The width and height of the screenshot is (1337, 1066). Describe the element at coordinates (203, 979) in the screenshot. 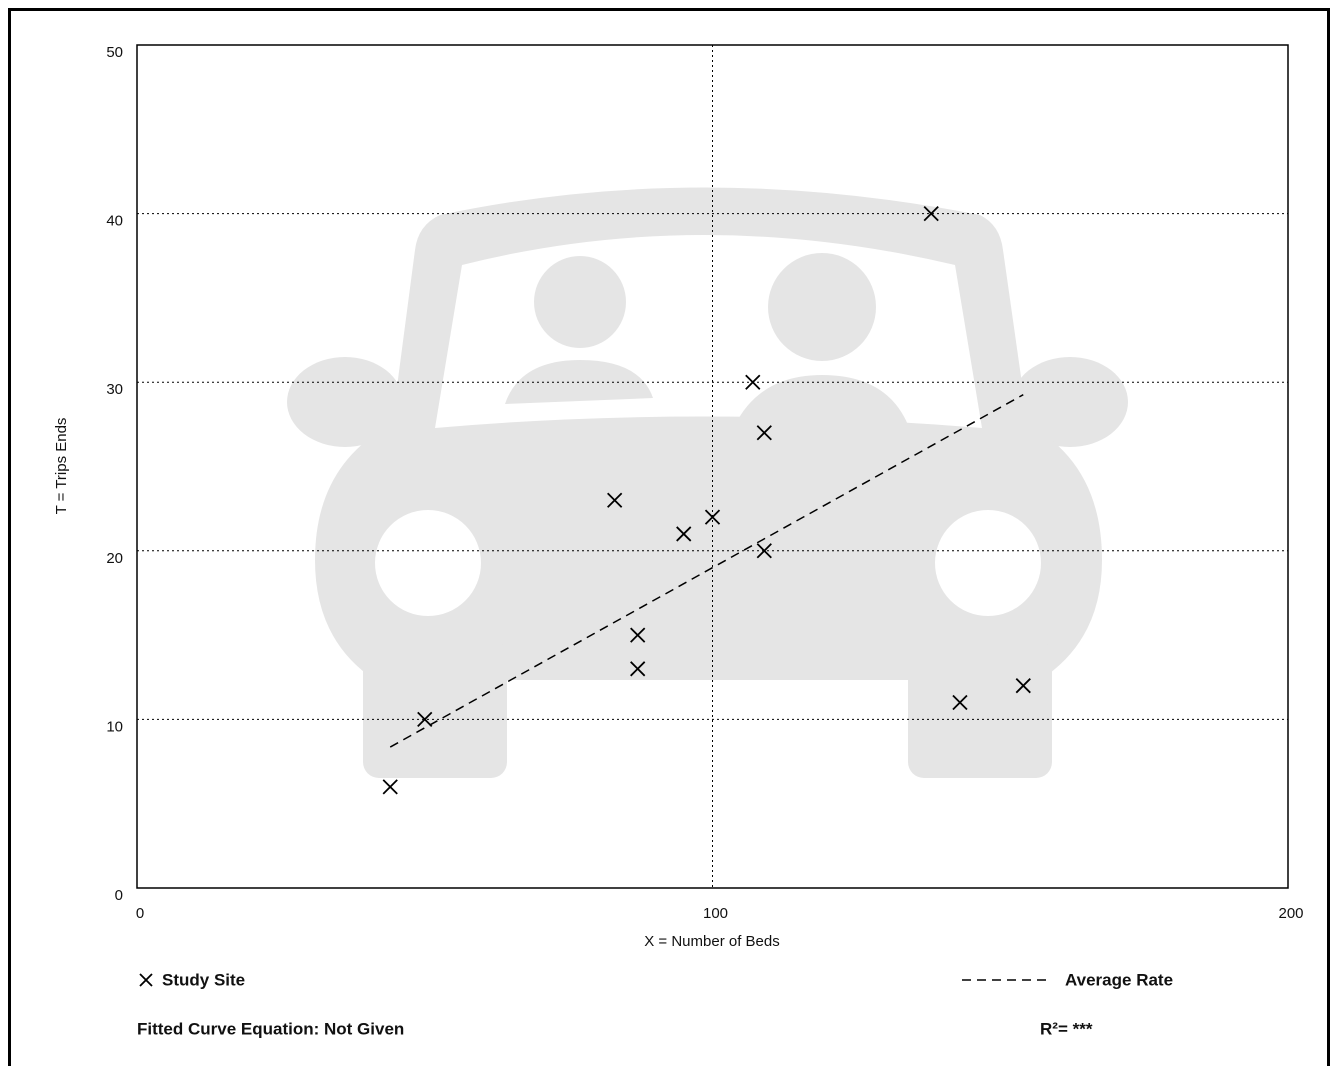

I see `legend-label: Study Site` at that location.